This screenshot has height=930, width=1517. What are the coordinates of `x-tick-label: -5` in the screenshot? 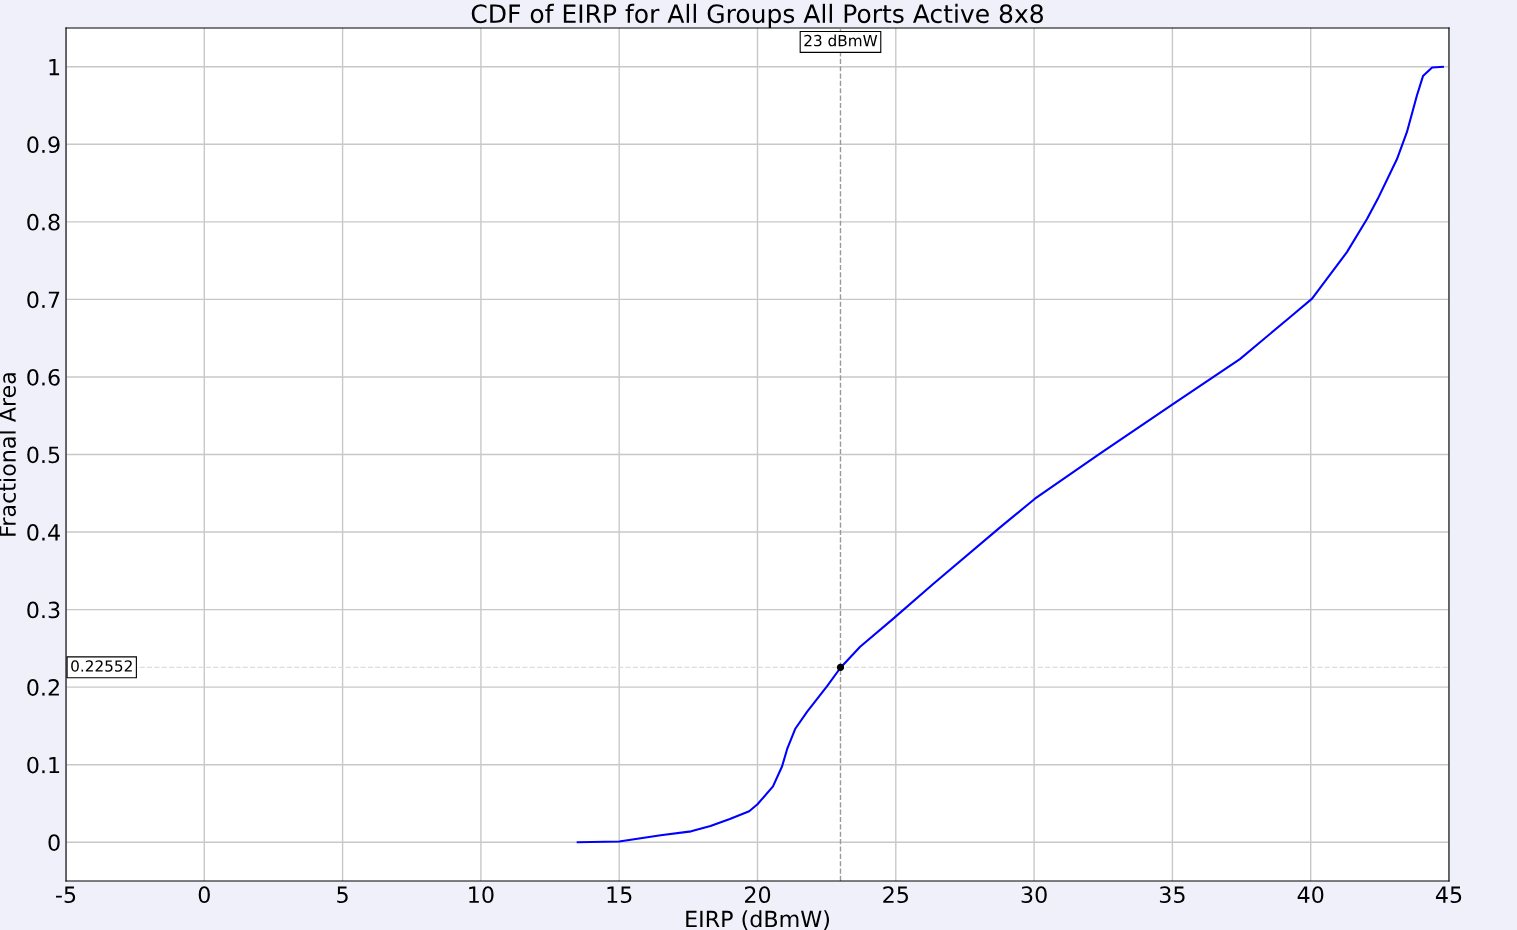 It's located at (66, 895).